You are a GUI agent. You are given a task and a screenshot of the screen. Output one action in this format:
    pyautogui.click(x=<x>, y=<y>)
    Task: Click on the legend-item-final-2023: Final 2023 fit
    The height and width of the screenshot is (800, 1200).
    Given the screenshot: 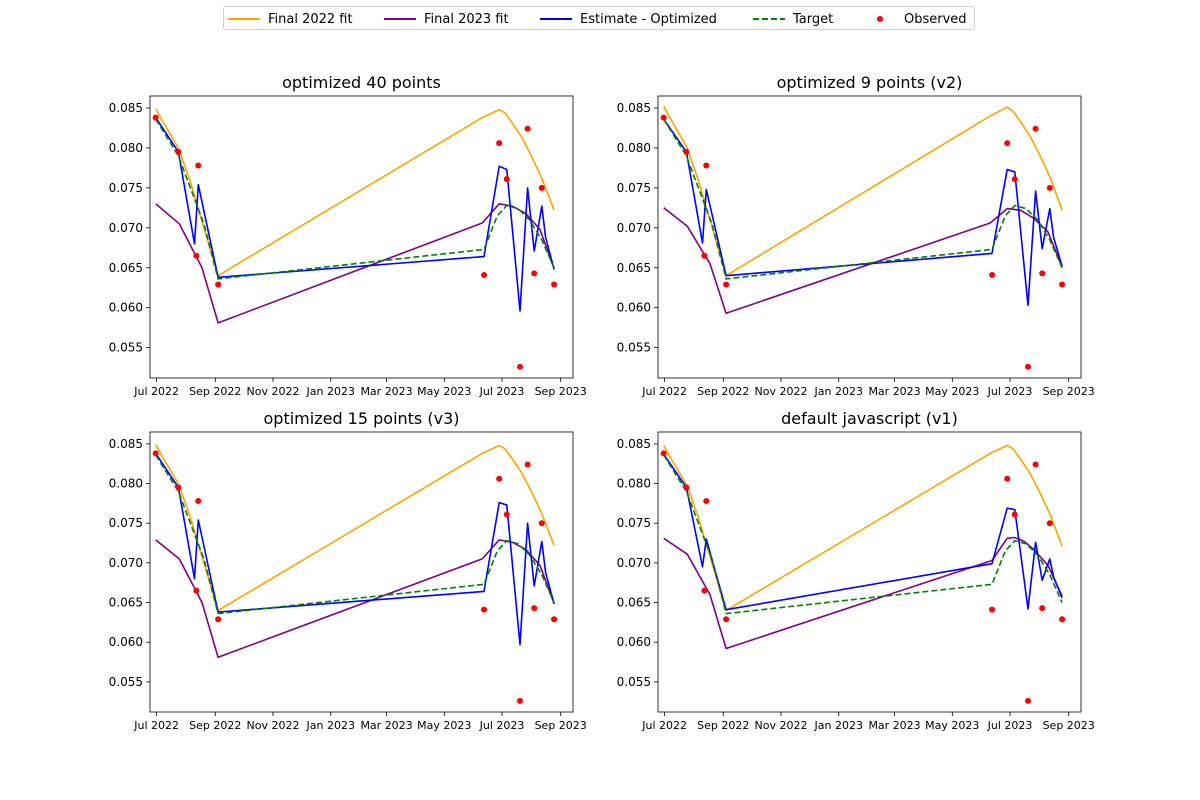 What is the action you would take?
    pyautogui.click(x=446, y=19)
    